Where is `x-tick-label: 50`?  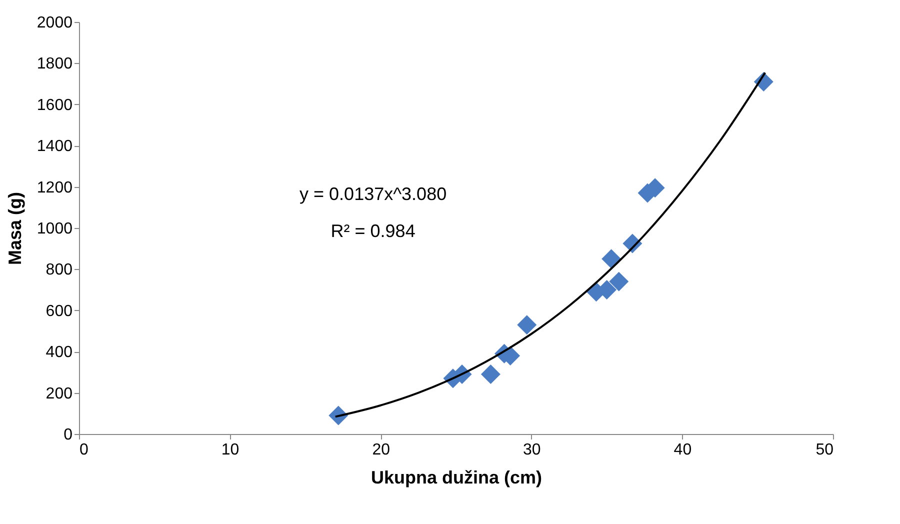
x-tick-label: 50 is located at coordinates (825, 450).